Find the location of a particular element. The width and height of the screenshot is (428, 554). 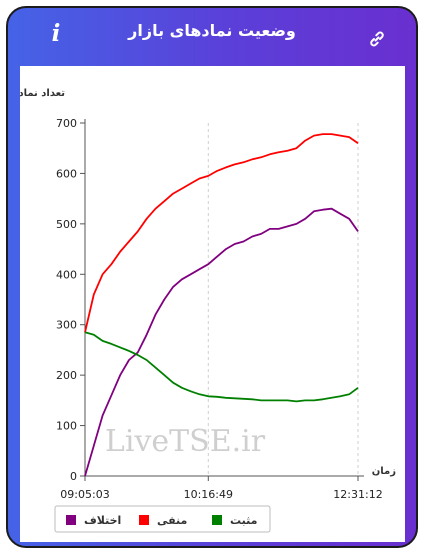

watermark: LiveTSE.ir is located at coordinates (185, 441).